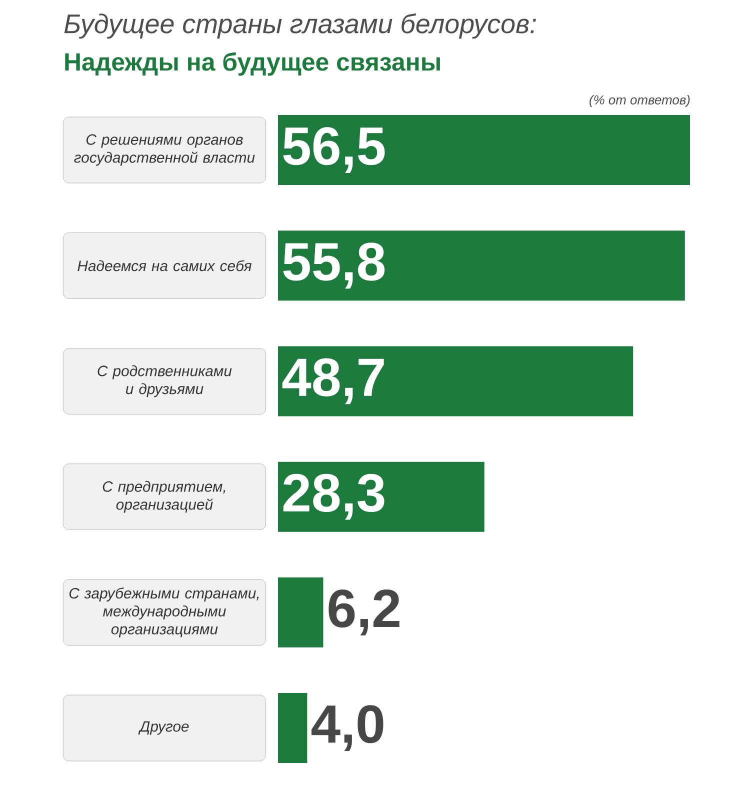 The height and width of the screenshot is (800, 736). What do you see at coordinates (333, 497) in the screenshot?
I see `data-label: 28,3` at bounding box center [333, 497].